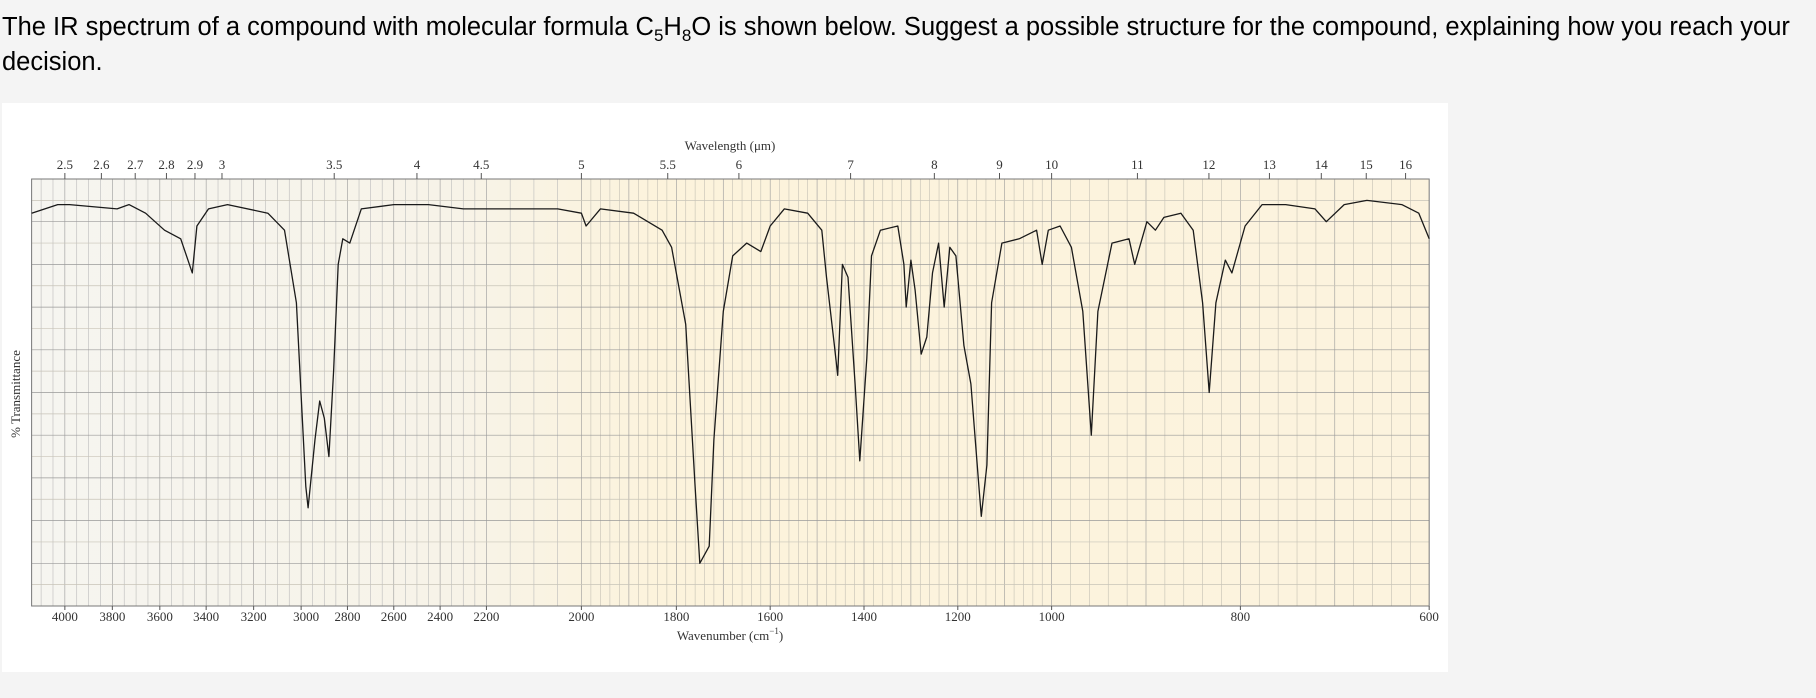 The width and height of the screenshot is (1816, 698). I want to click on x-tick-label: 3200, so click(254, 616).